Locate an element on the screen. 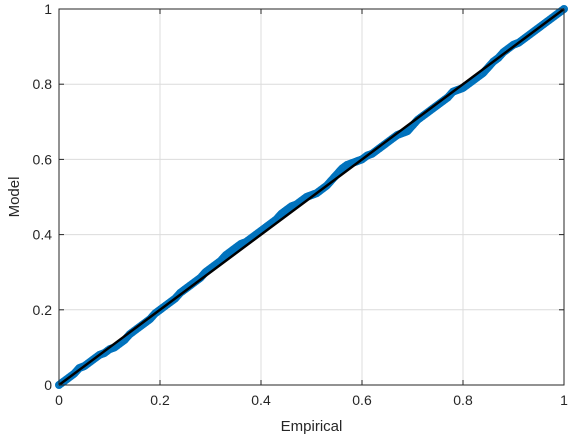 This screenshot has width=581, height=436. x-tick-label: 1 is located at coordinates (564, 400).